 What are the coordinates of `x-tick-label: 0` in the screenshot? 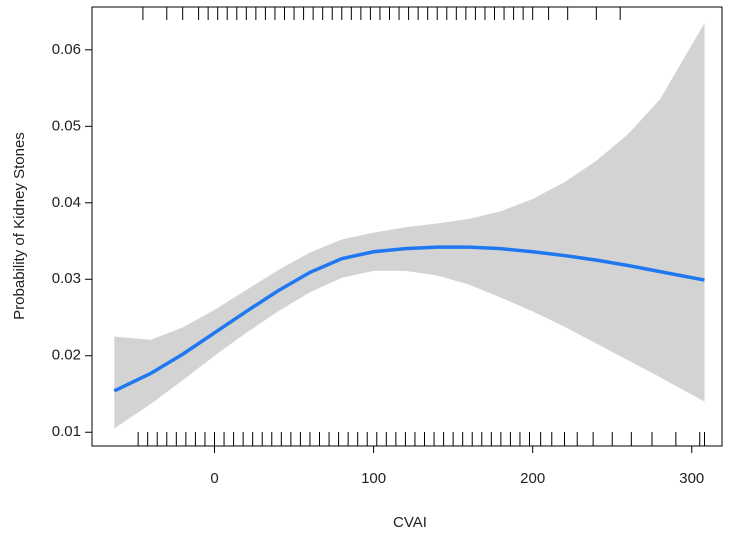 It's located at (214, 478).